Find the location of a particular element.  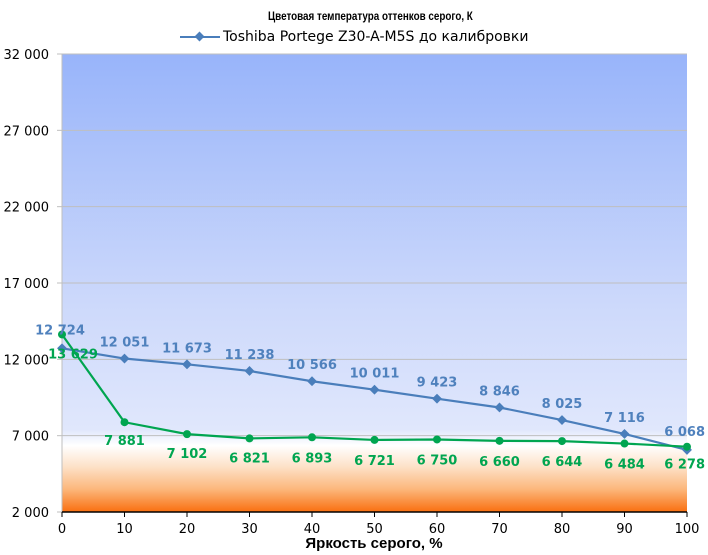

data-label: 13 629 is located at coordinates (73, 354).